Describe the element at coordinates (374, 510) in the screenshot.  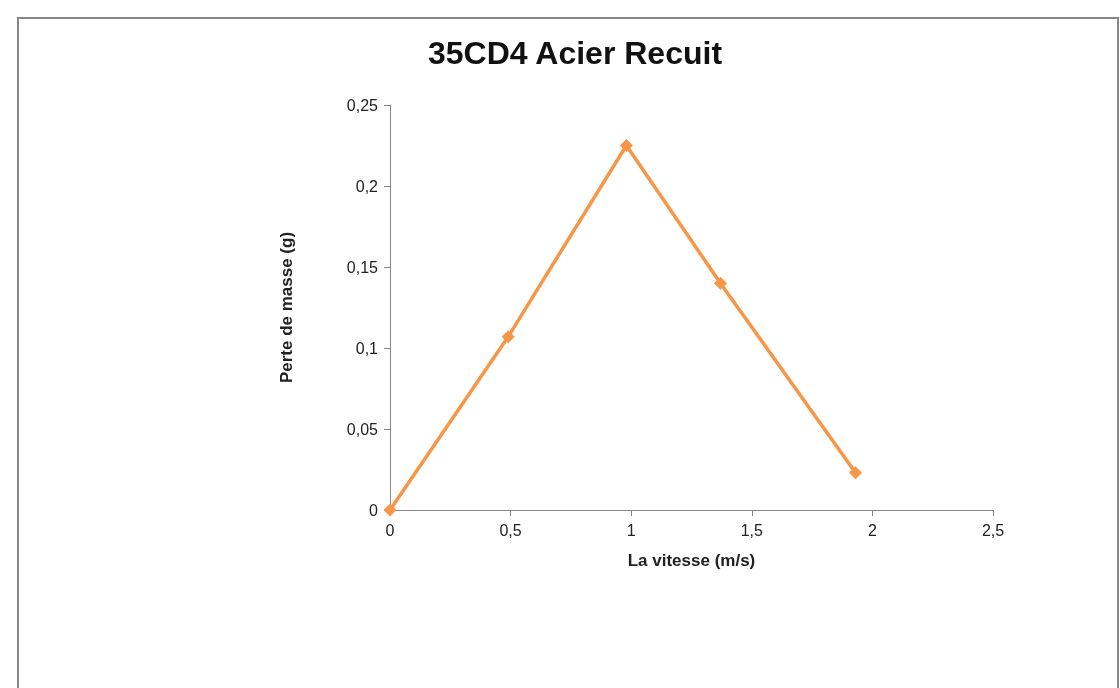
I see `y-tick-label: 0` at that location.